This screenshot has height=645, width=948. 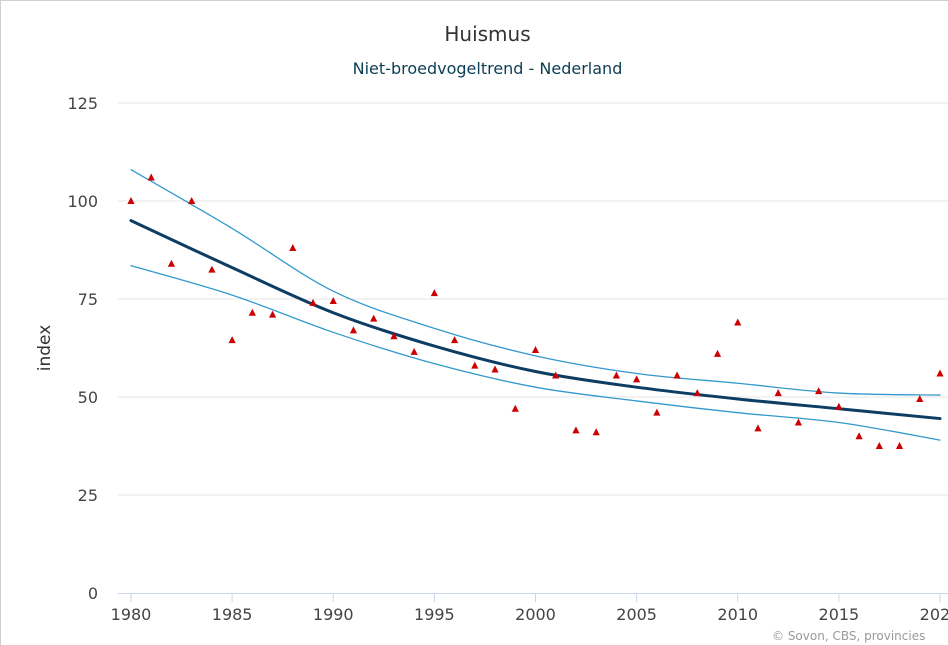 I want to click on observed-point-2003, so click(x=596, y=432).